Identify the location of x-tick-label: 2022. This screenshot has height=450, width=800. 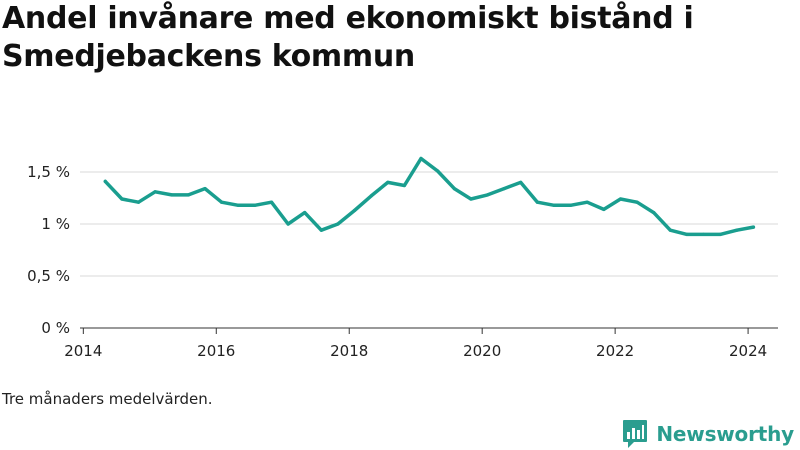
(615, 351).